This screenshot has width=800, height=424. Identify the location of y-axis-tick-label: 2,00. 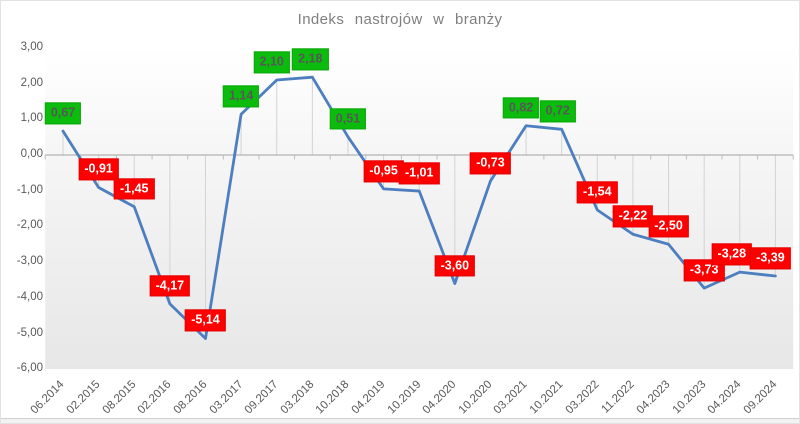
(31, 82).